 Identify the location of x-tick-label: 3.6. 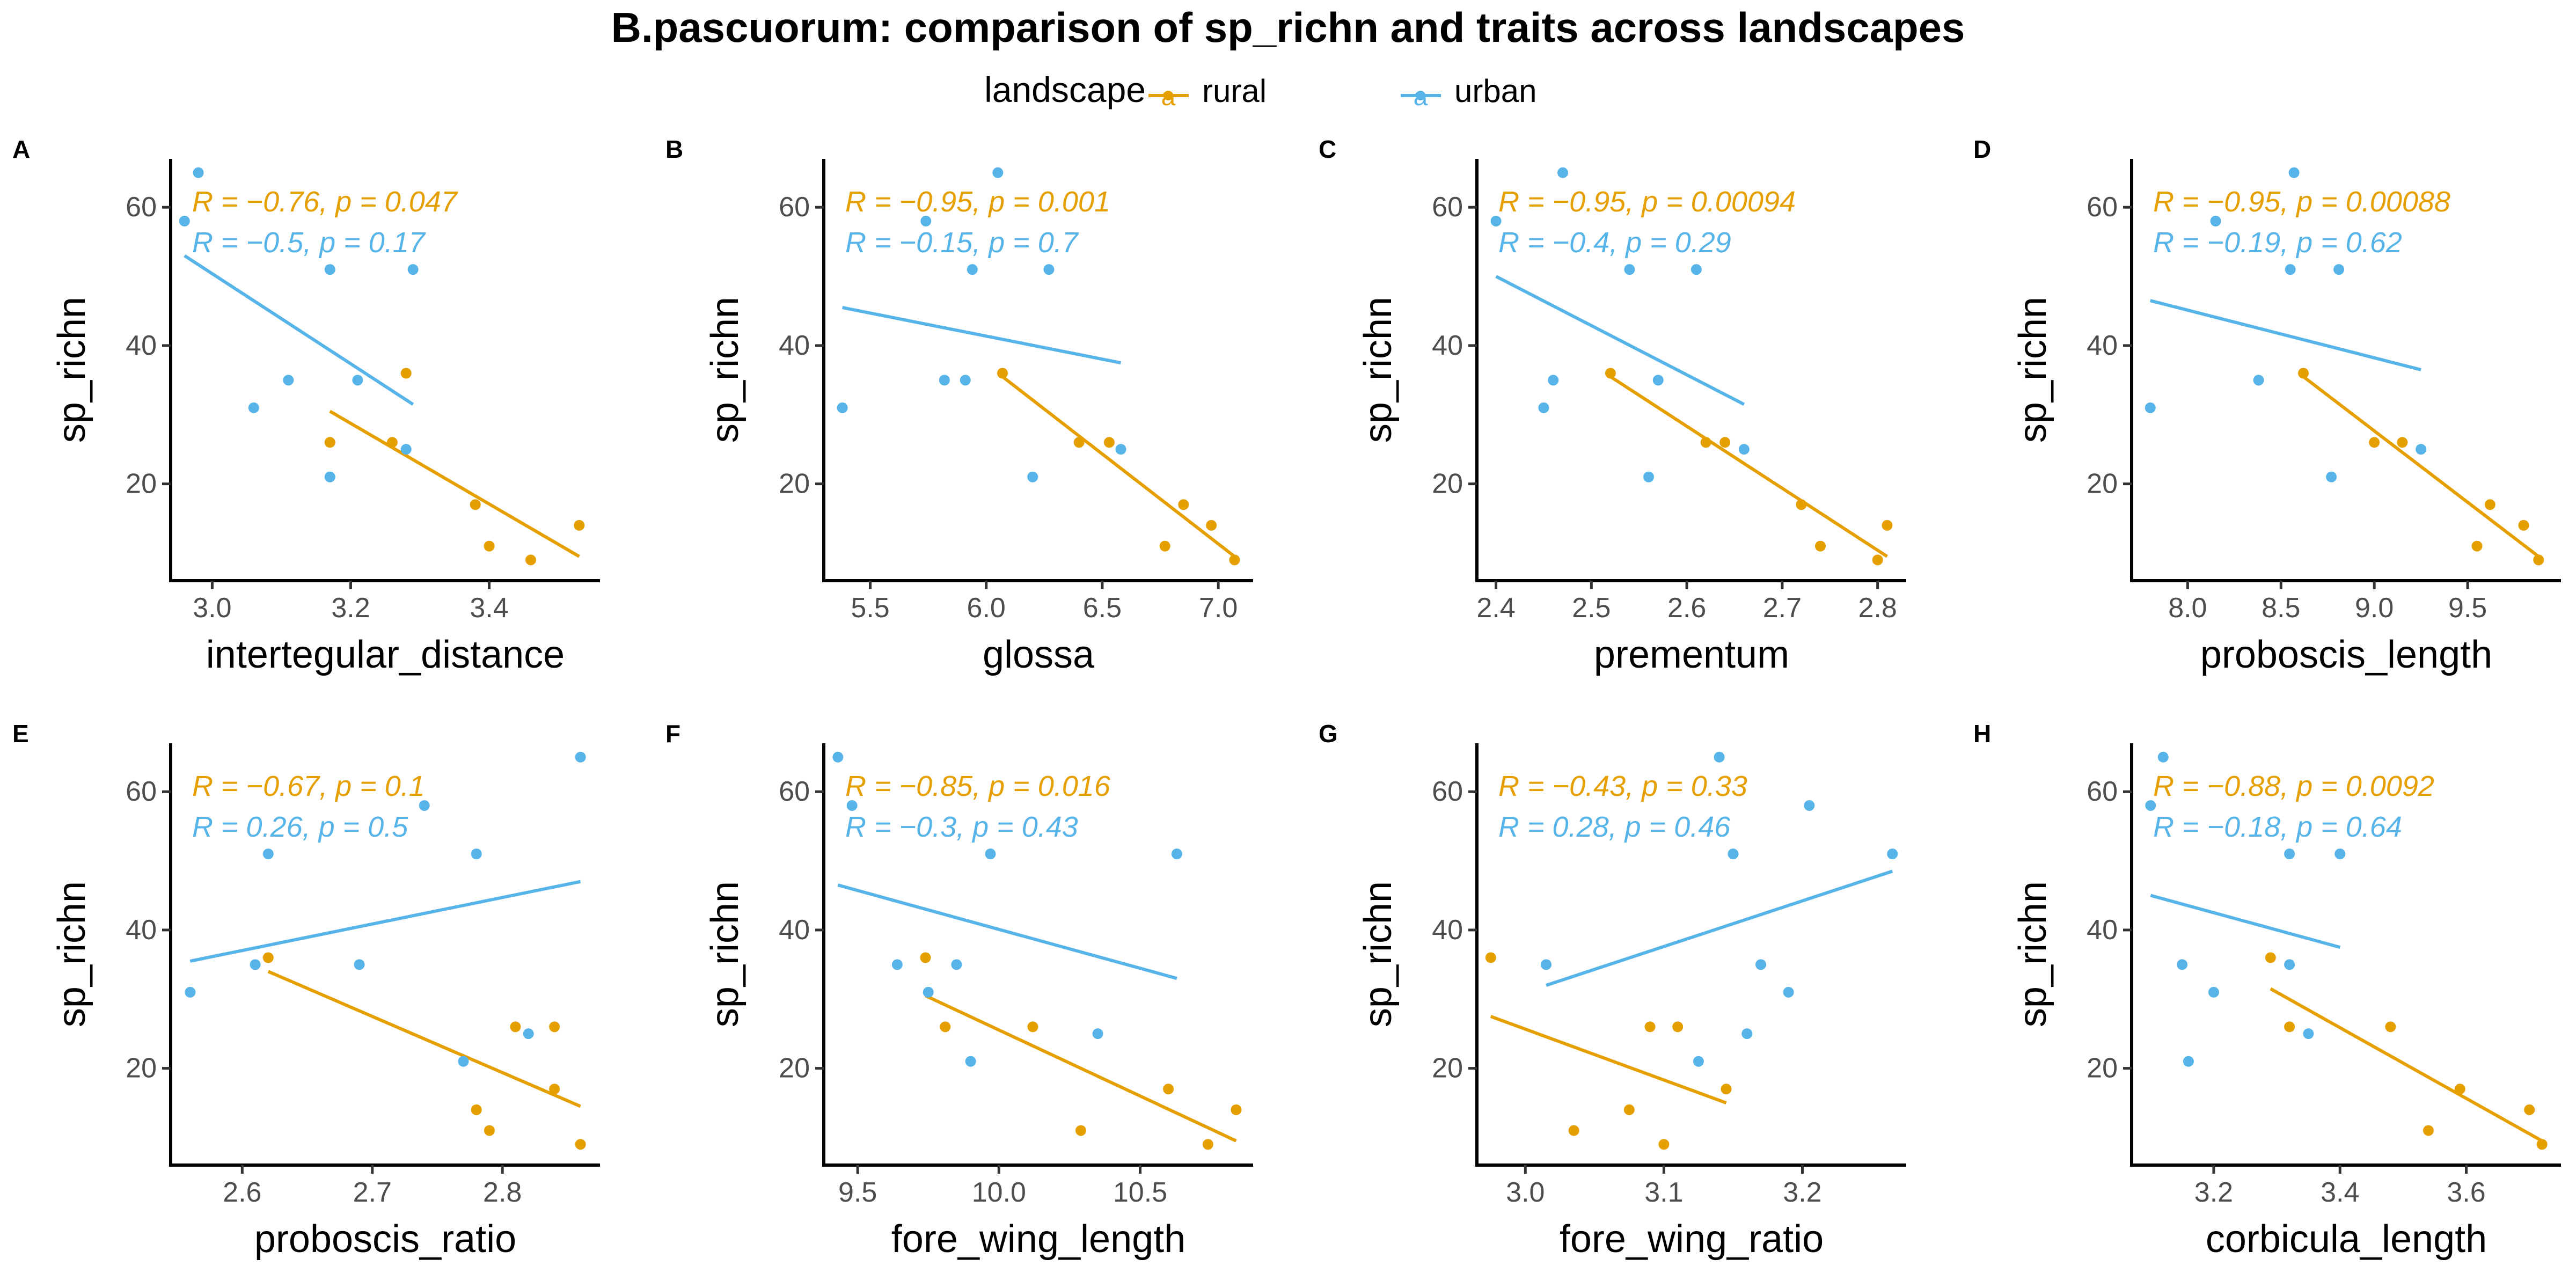
(2466, 1192).